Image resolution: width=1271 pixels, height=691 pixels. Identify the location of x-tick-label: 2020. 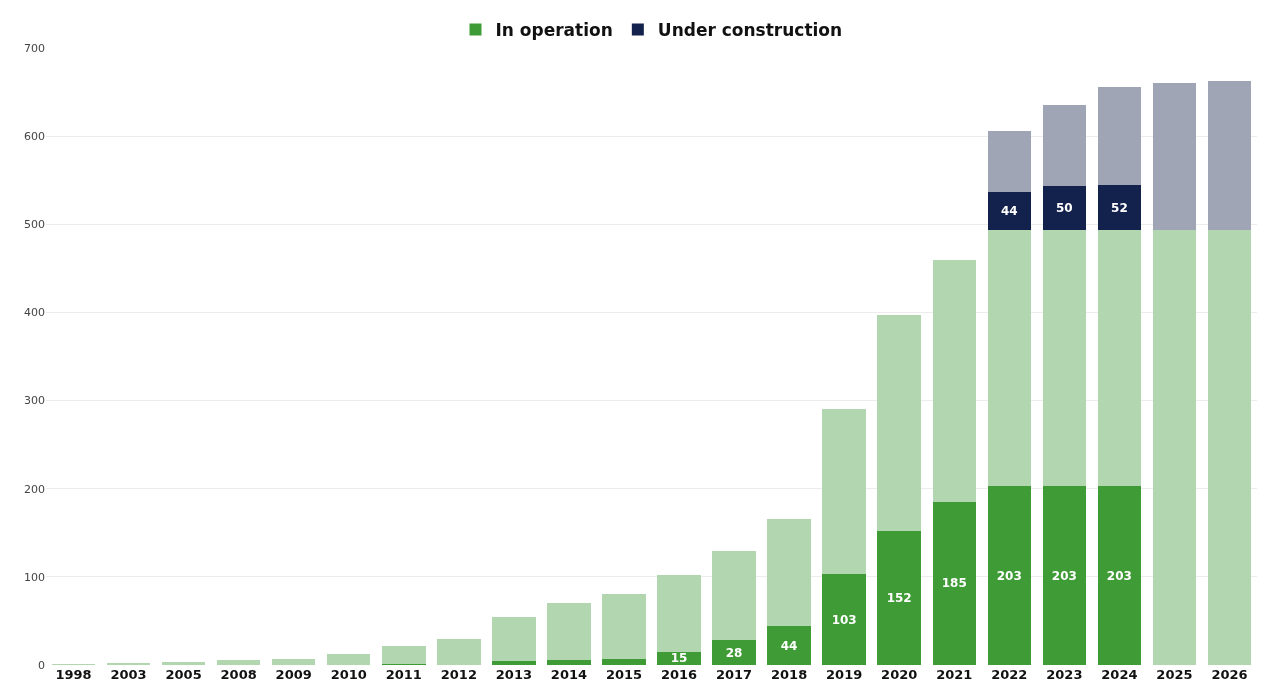
(899, 674).